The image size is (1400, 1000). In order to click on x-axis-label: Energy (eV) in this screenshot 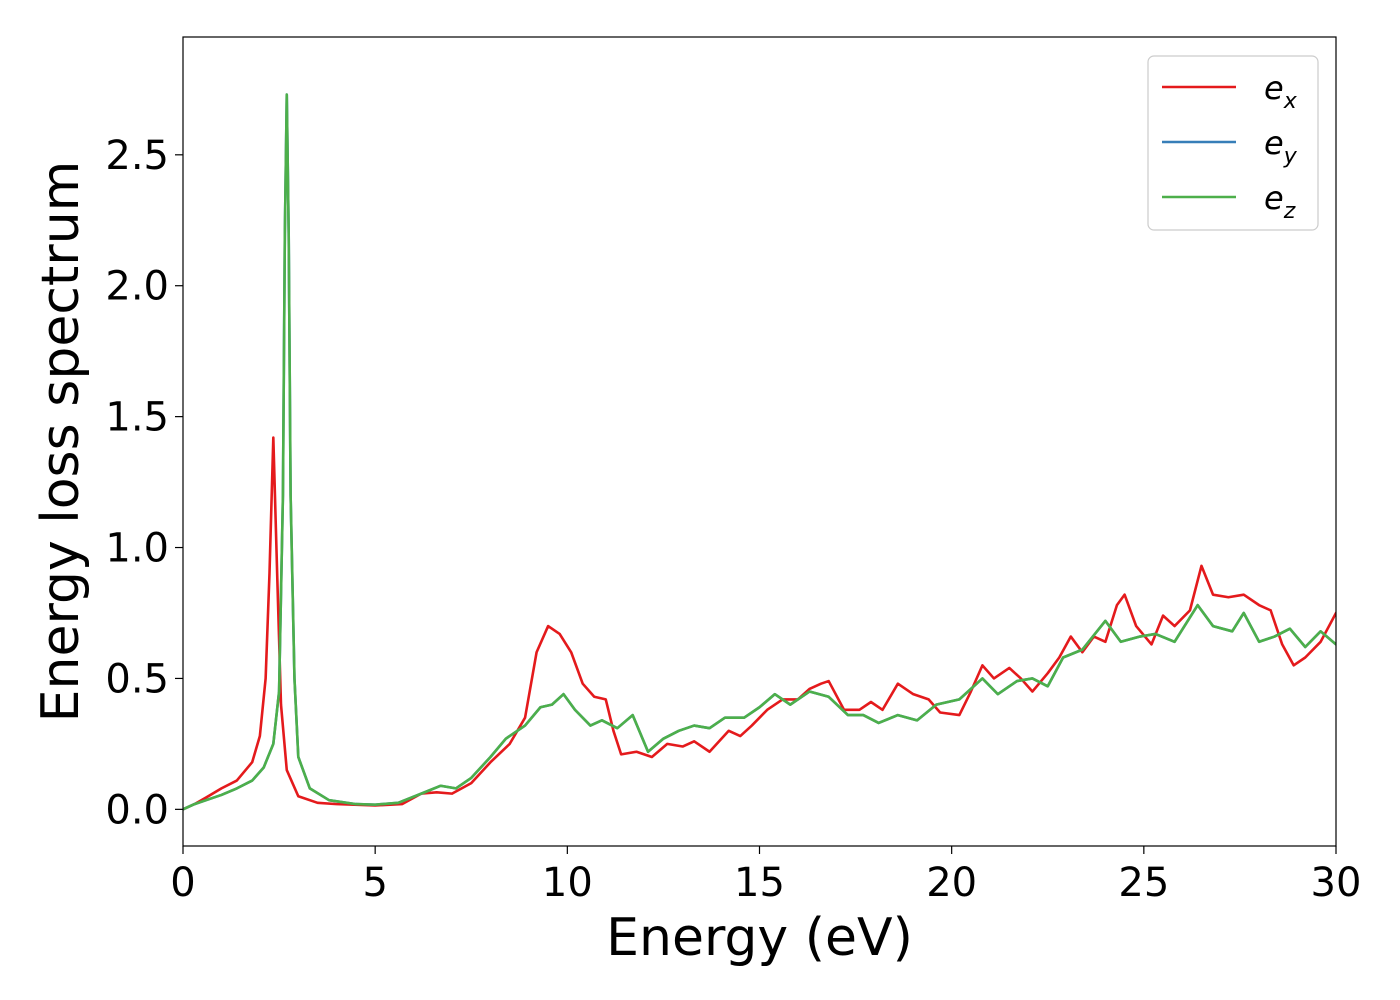, I will do `click(759, 938)`.